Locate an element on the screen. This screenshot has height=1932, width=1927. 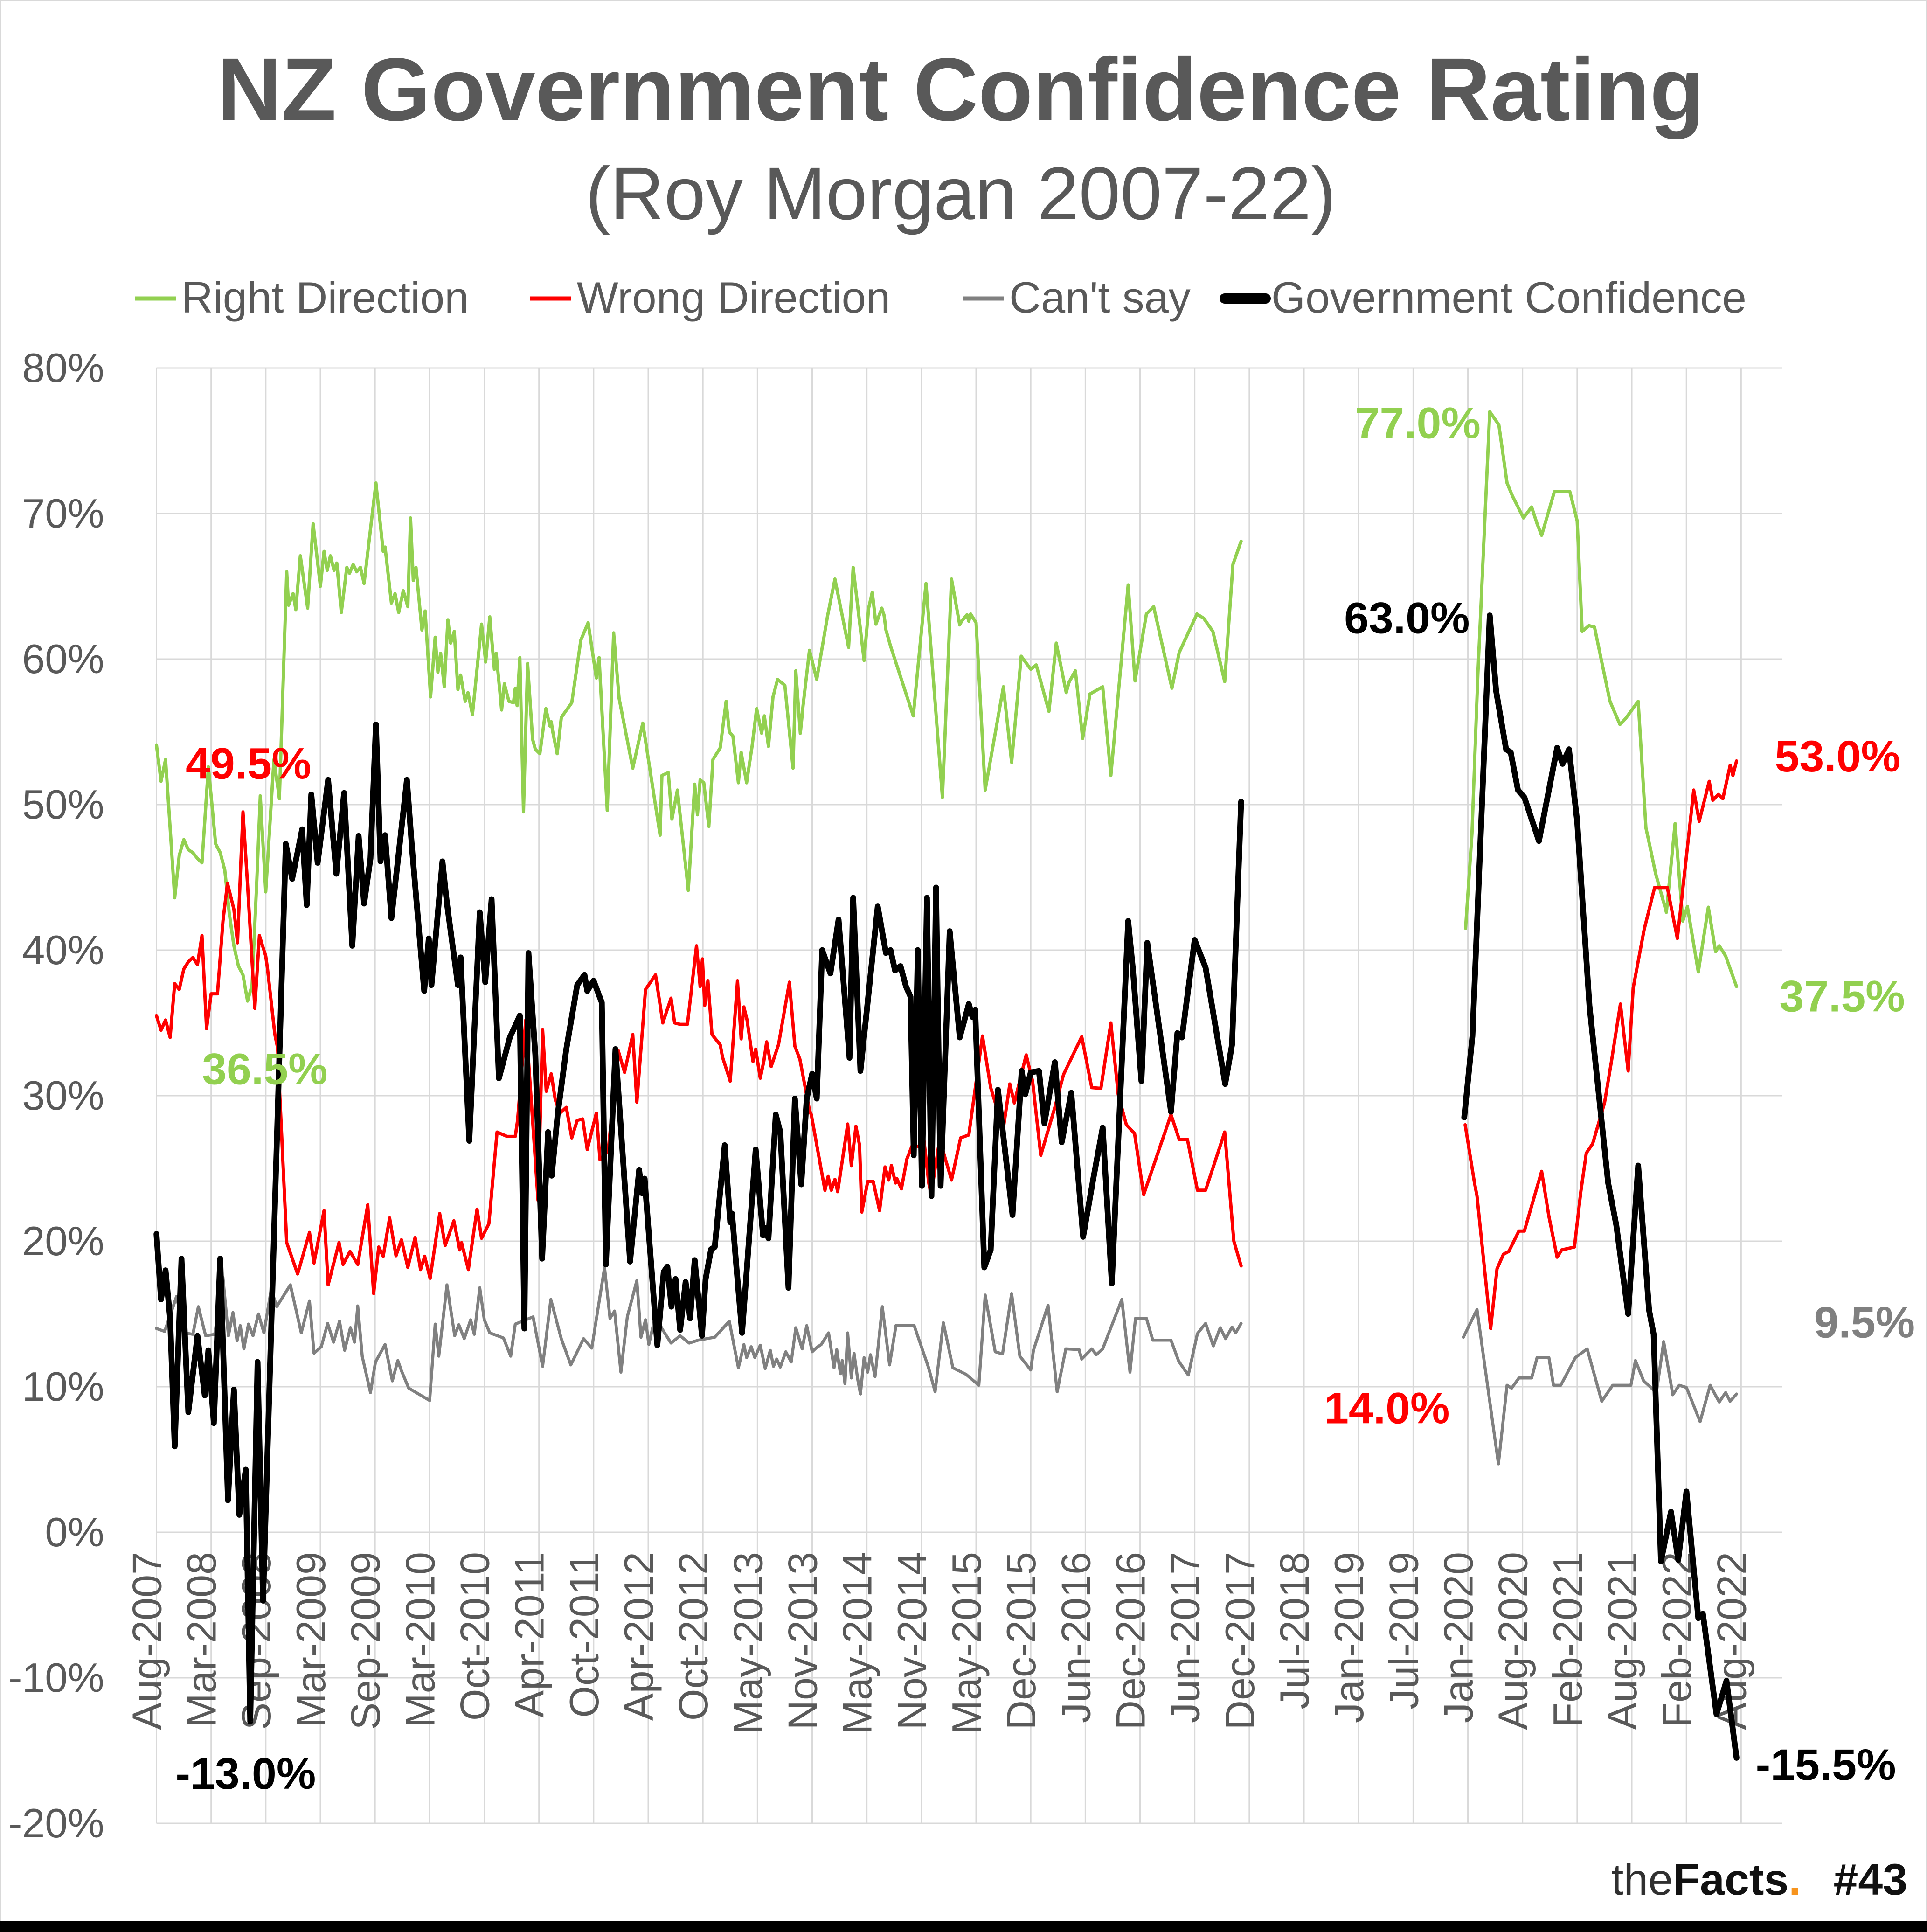
brand-facts: Facts is located at coordinates (1730, 1879).